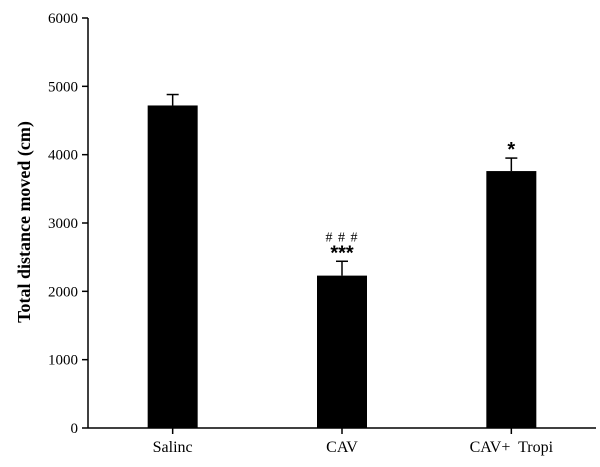 Image resolution: width=600 pixels, height=467 pixels. Describe the element at coordinates (421, 201) in the screenshot. I see `annotations-group: ***# # # *` at that location.